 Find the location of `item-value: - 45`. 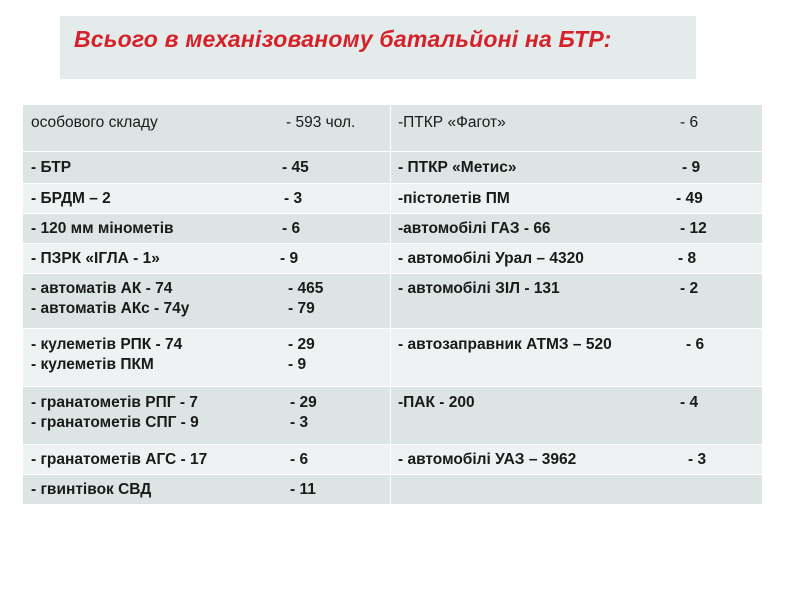

item-value: - 45 is located at coordinates (295, 167).